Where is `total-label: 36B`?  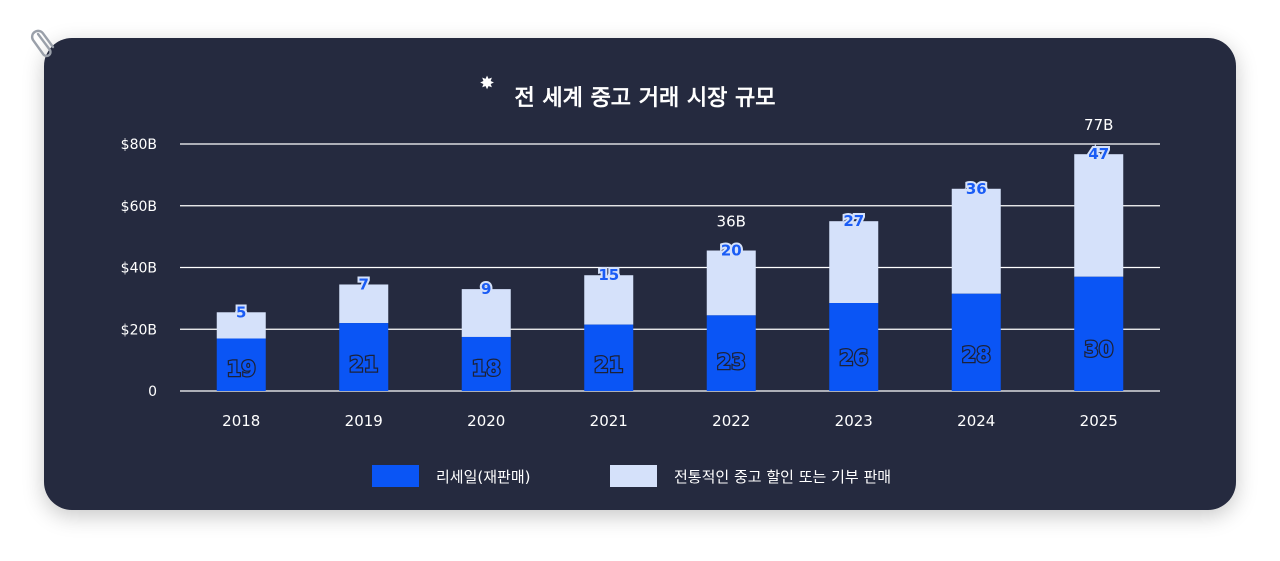 total-label: 36B is located at coordinates (731, 222).